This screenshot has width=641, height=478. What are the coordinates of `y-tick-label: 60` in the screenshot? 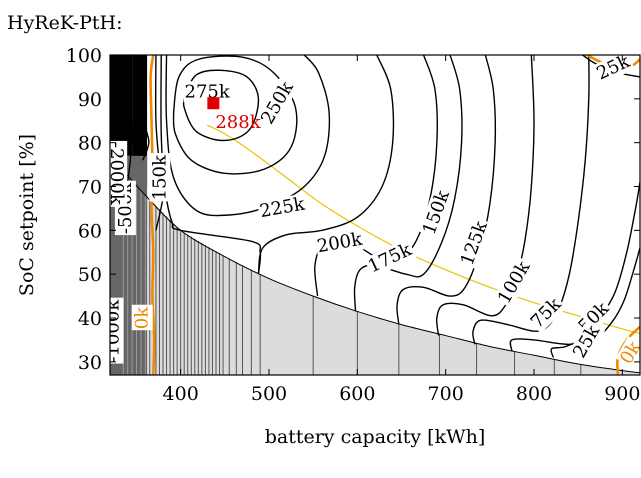 It's located at (90, 231).